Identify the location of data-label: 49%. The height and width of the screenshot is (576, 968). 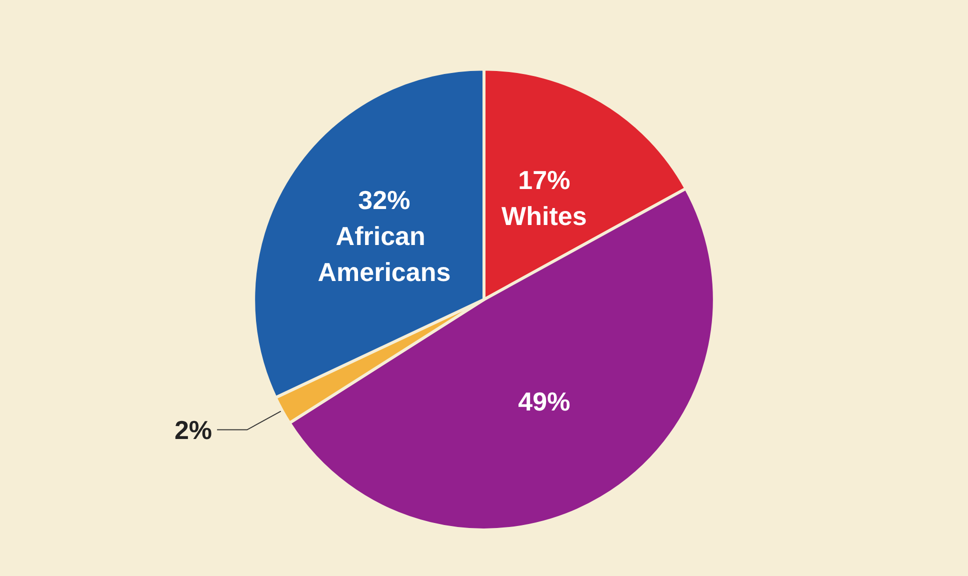
(544, 401).